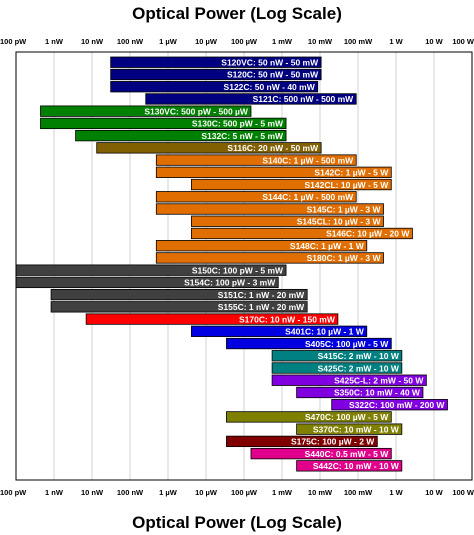  What do you see at coordinates (163, 123) in the screenshot?
I see `bar-5: S130C: 500 pW - 5 mW` at bounding box center [163, 123].